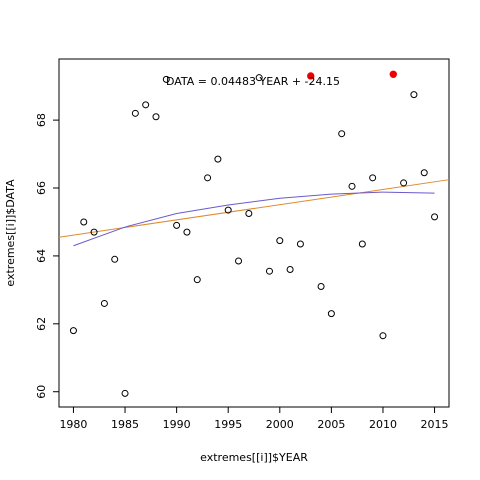 This screenshot has height=480, width=480. I want to click on y-tick-label: 60, so click(41, 392).